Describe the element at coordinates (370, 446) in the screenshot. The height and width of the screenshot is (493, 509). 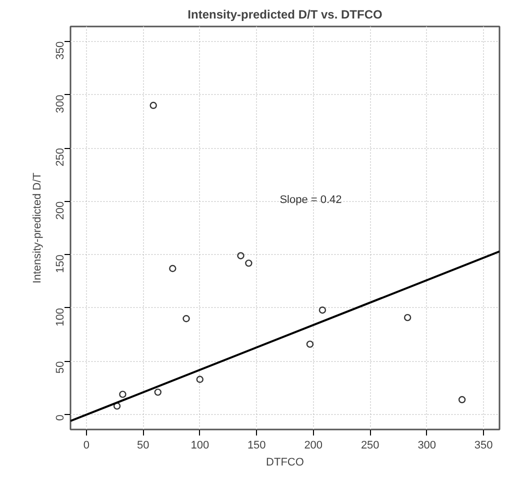
I see `x-tick-label: 250` at that location.